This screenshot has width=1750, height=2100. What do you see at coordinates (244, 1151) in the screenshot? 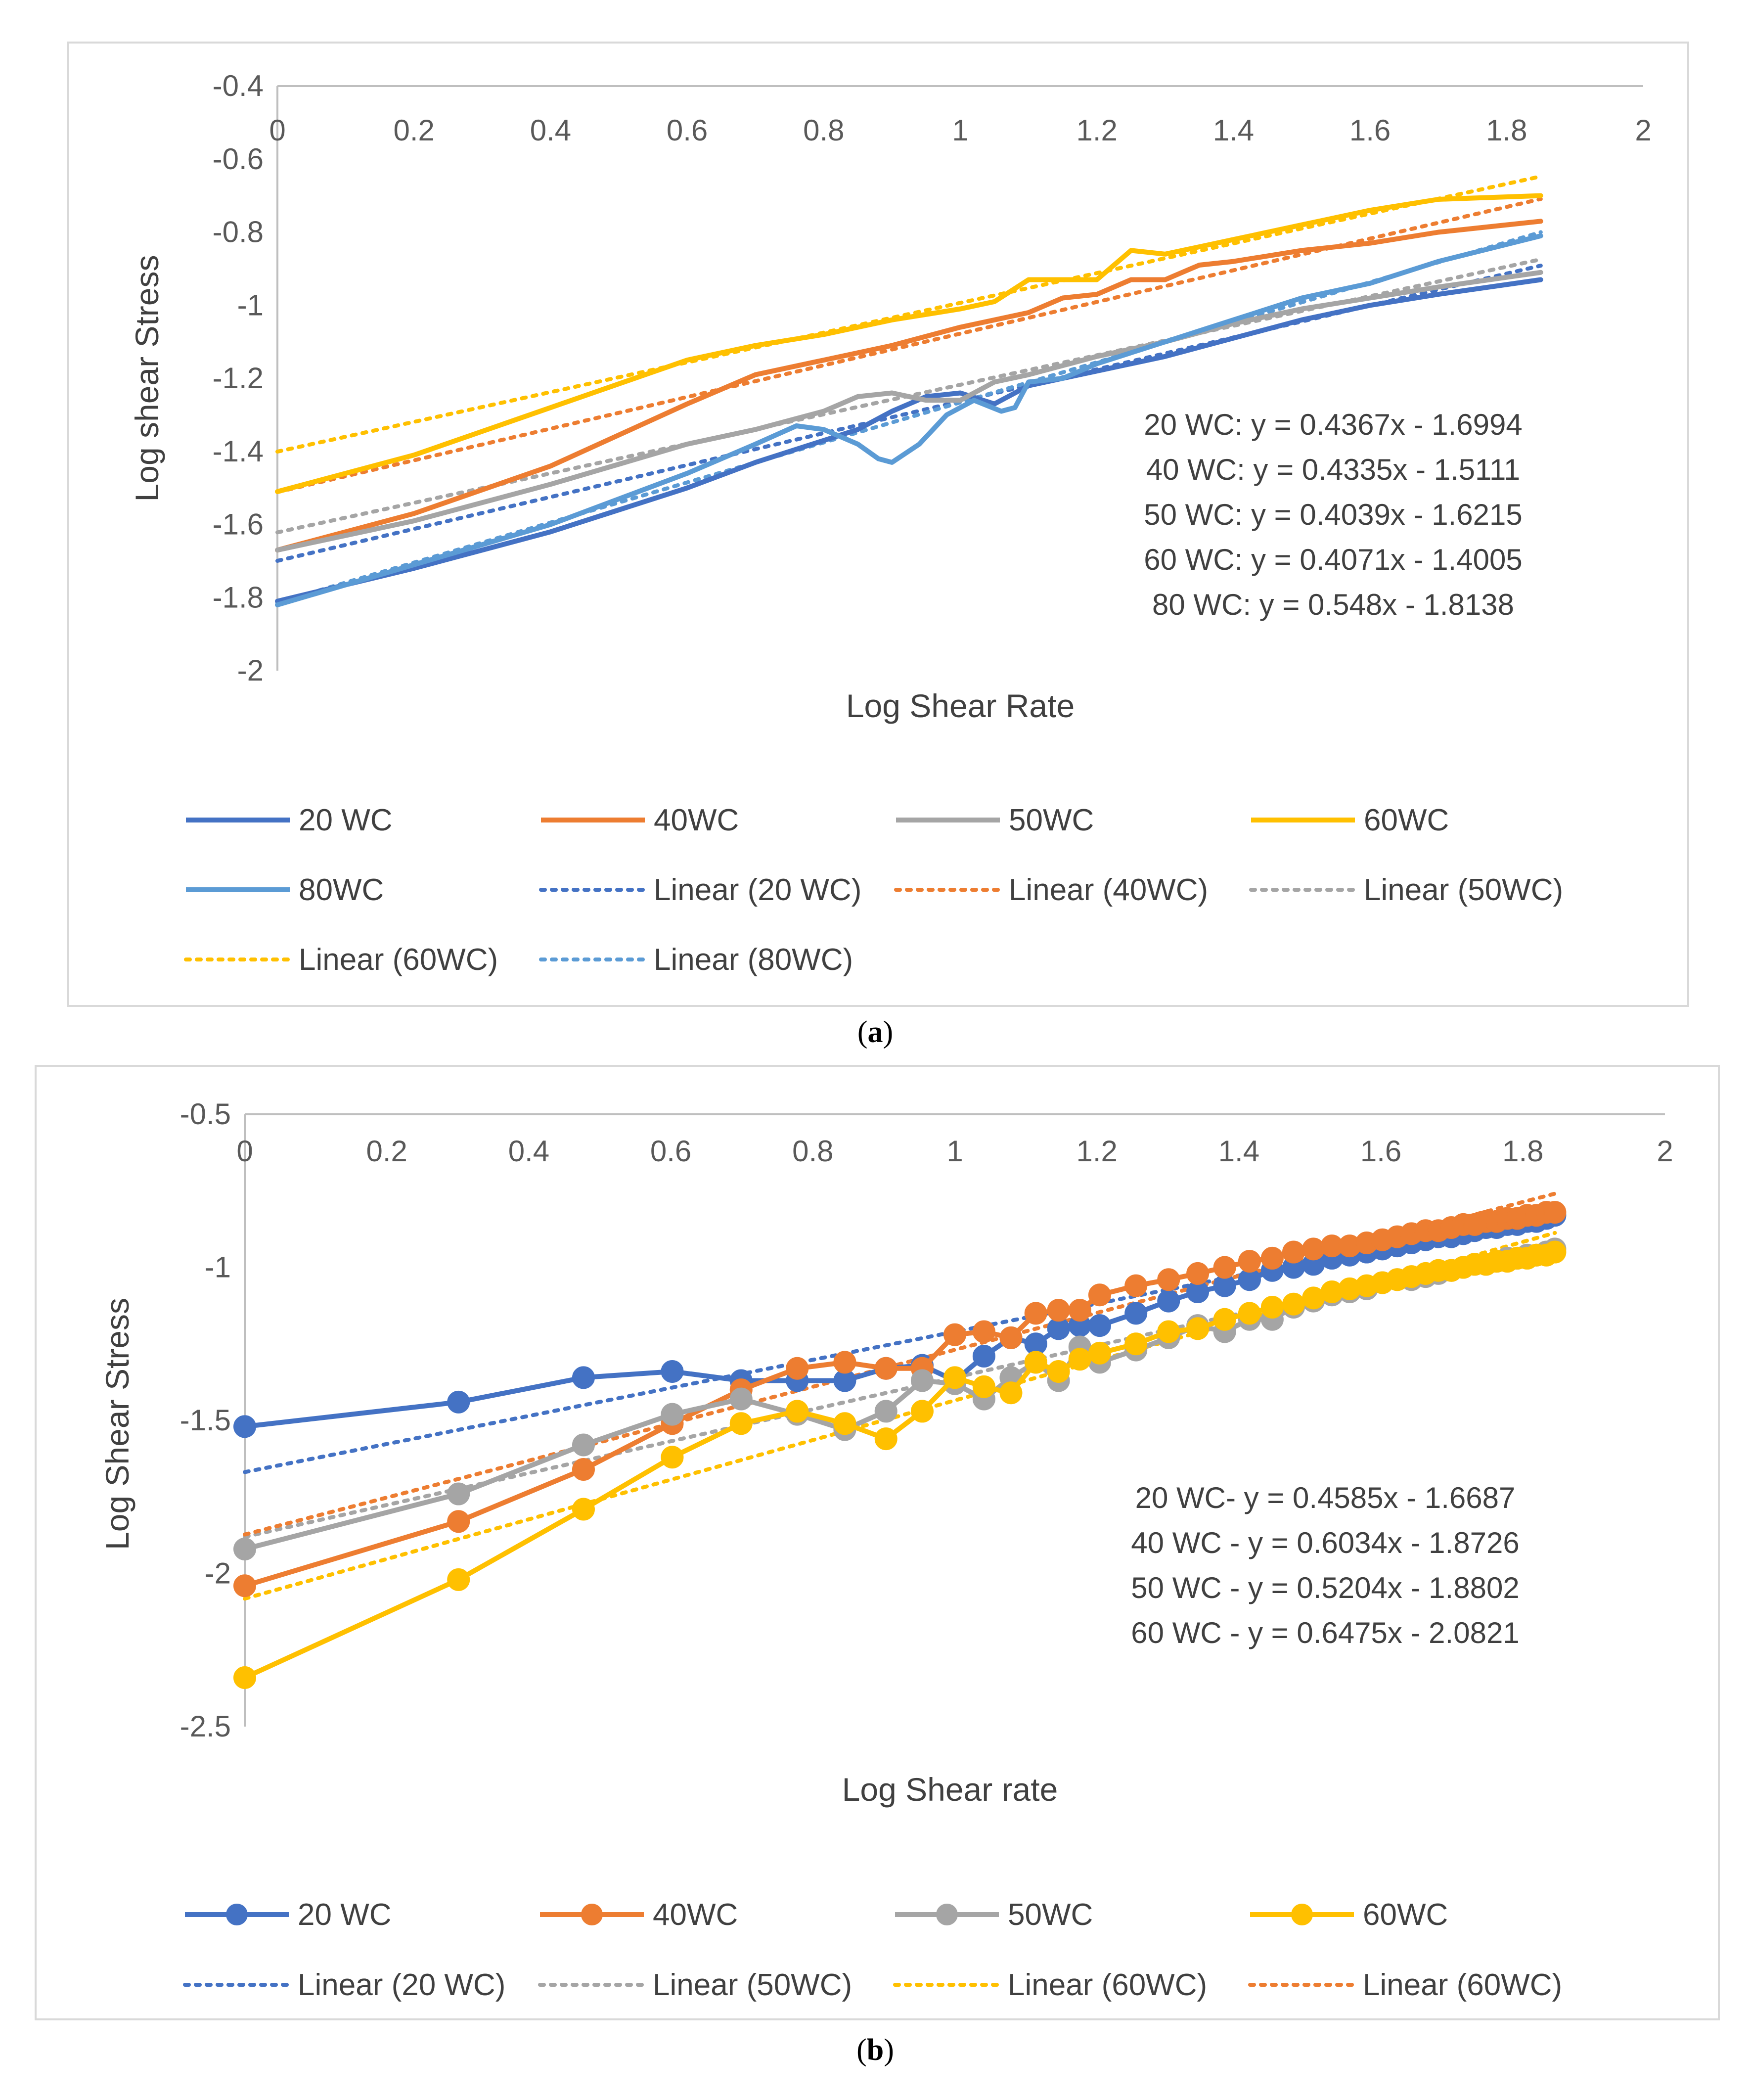
I see `x-tick-label: 0` at bounding box center [244, 1151].